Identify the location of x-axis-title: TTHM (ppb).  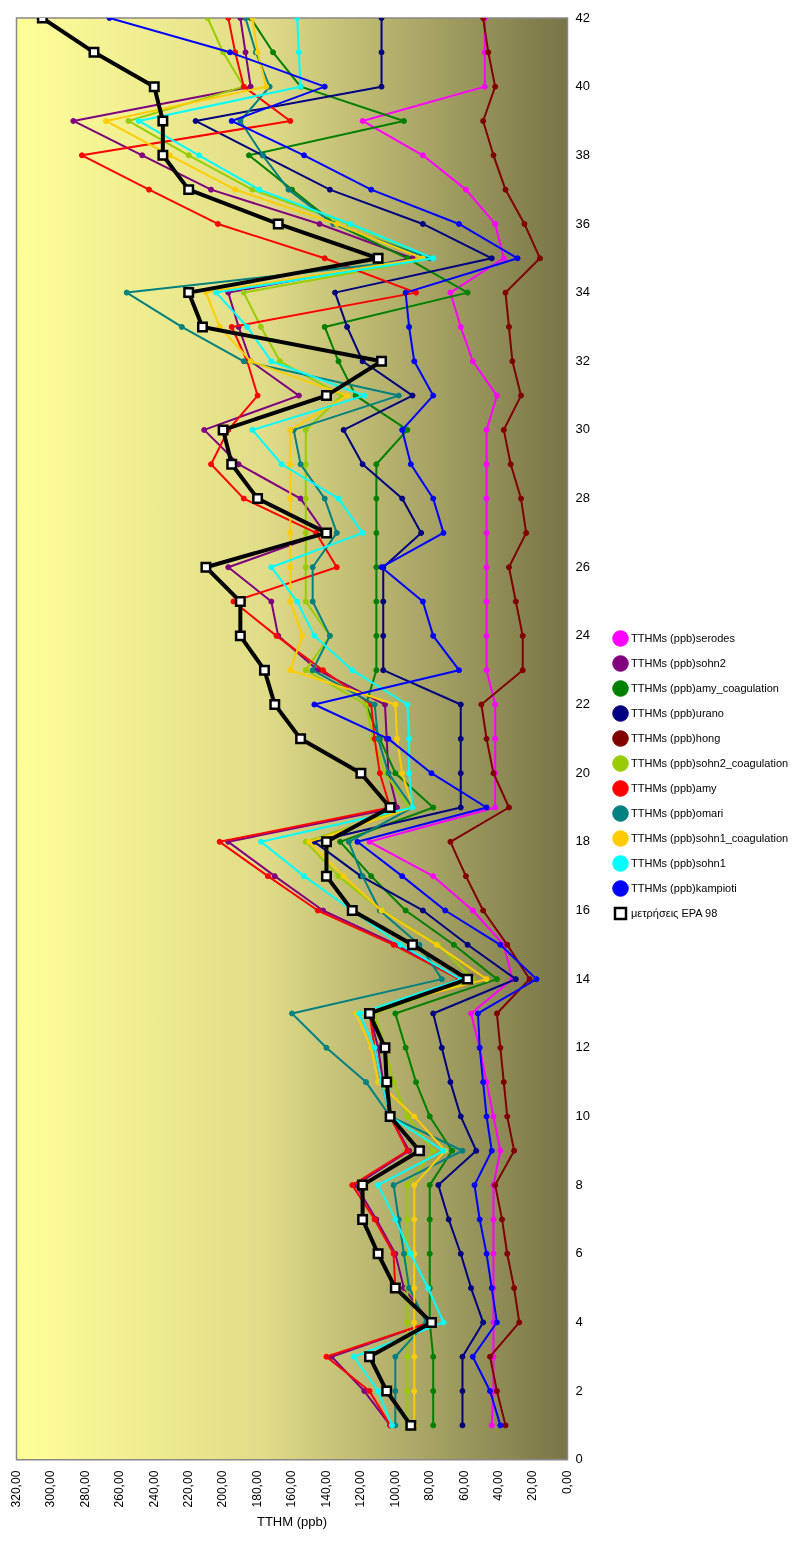
(292, 1521).